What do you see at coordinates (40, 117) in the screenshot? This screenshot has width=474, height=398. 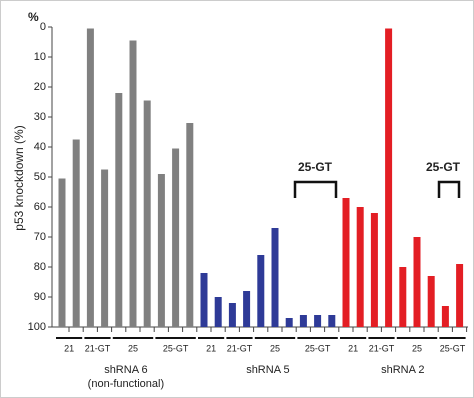 I see `y-tick-label: 30` at bounding box center [40, 117].